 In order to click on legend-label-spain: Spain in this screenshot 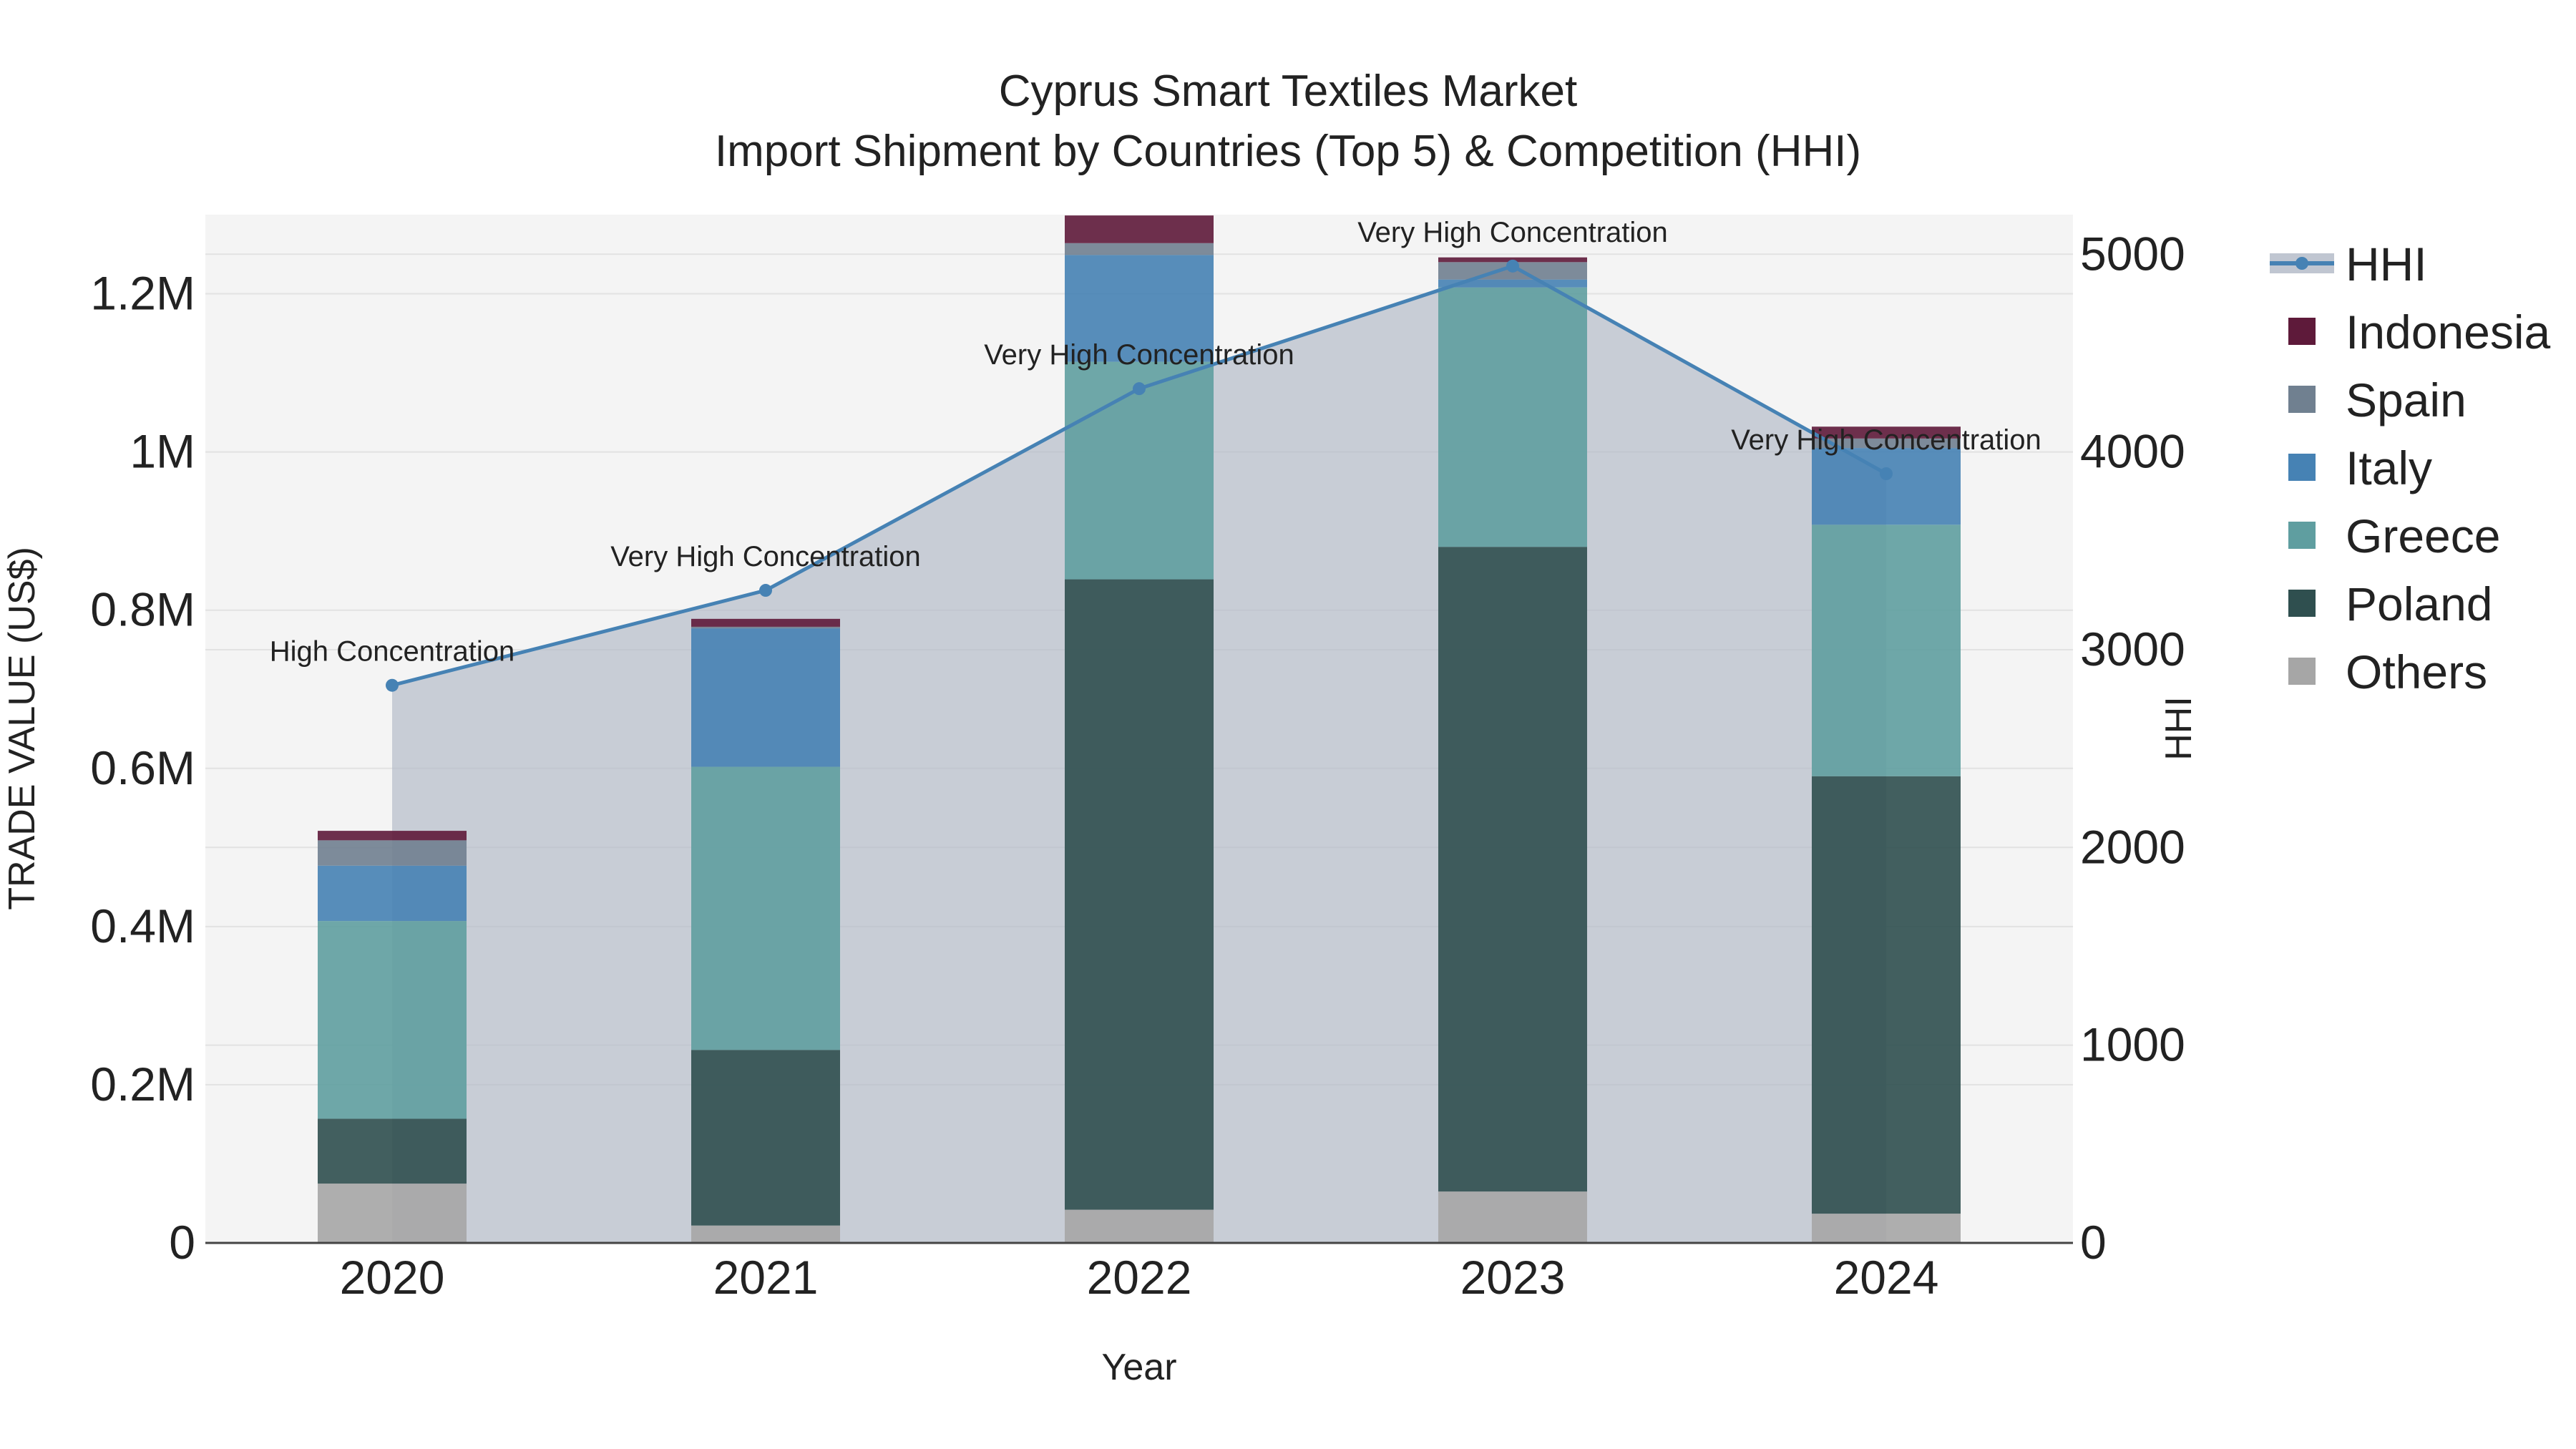, I will do `click(2406, 400)`.